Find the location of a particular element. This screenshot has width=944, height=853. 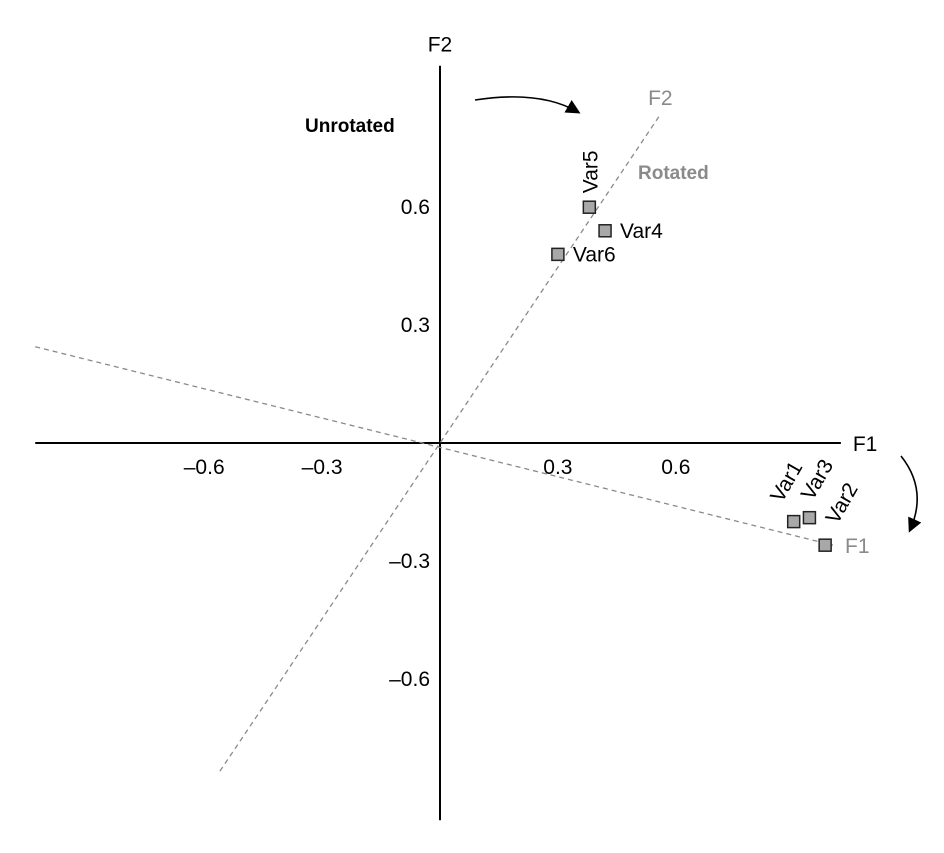

x-axis-label: F1 is located at coordinates (865, 444).